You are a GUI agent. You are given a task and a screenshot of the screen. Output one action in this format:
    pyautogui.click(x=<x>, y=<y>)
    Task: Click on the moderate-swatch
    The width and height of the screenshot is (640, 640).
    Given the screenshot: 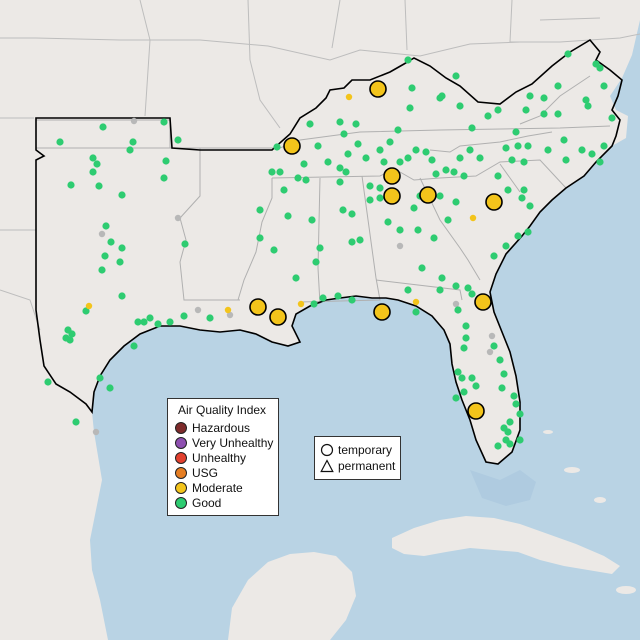 What is the action you would take?
    pyautogui.click(x=181, y=488)
    